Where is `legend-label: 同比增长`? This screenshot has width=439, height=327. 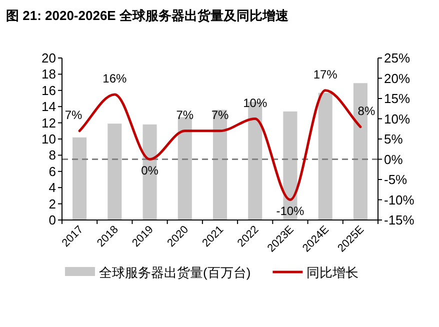
legend-label: 同比增长 is located at coordinates (332, 272).